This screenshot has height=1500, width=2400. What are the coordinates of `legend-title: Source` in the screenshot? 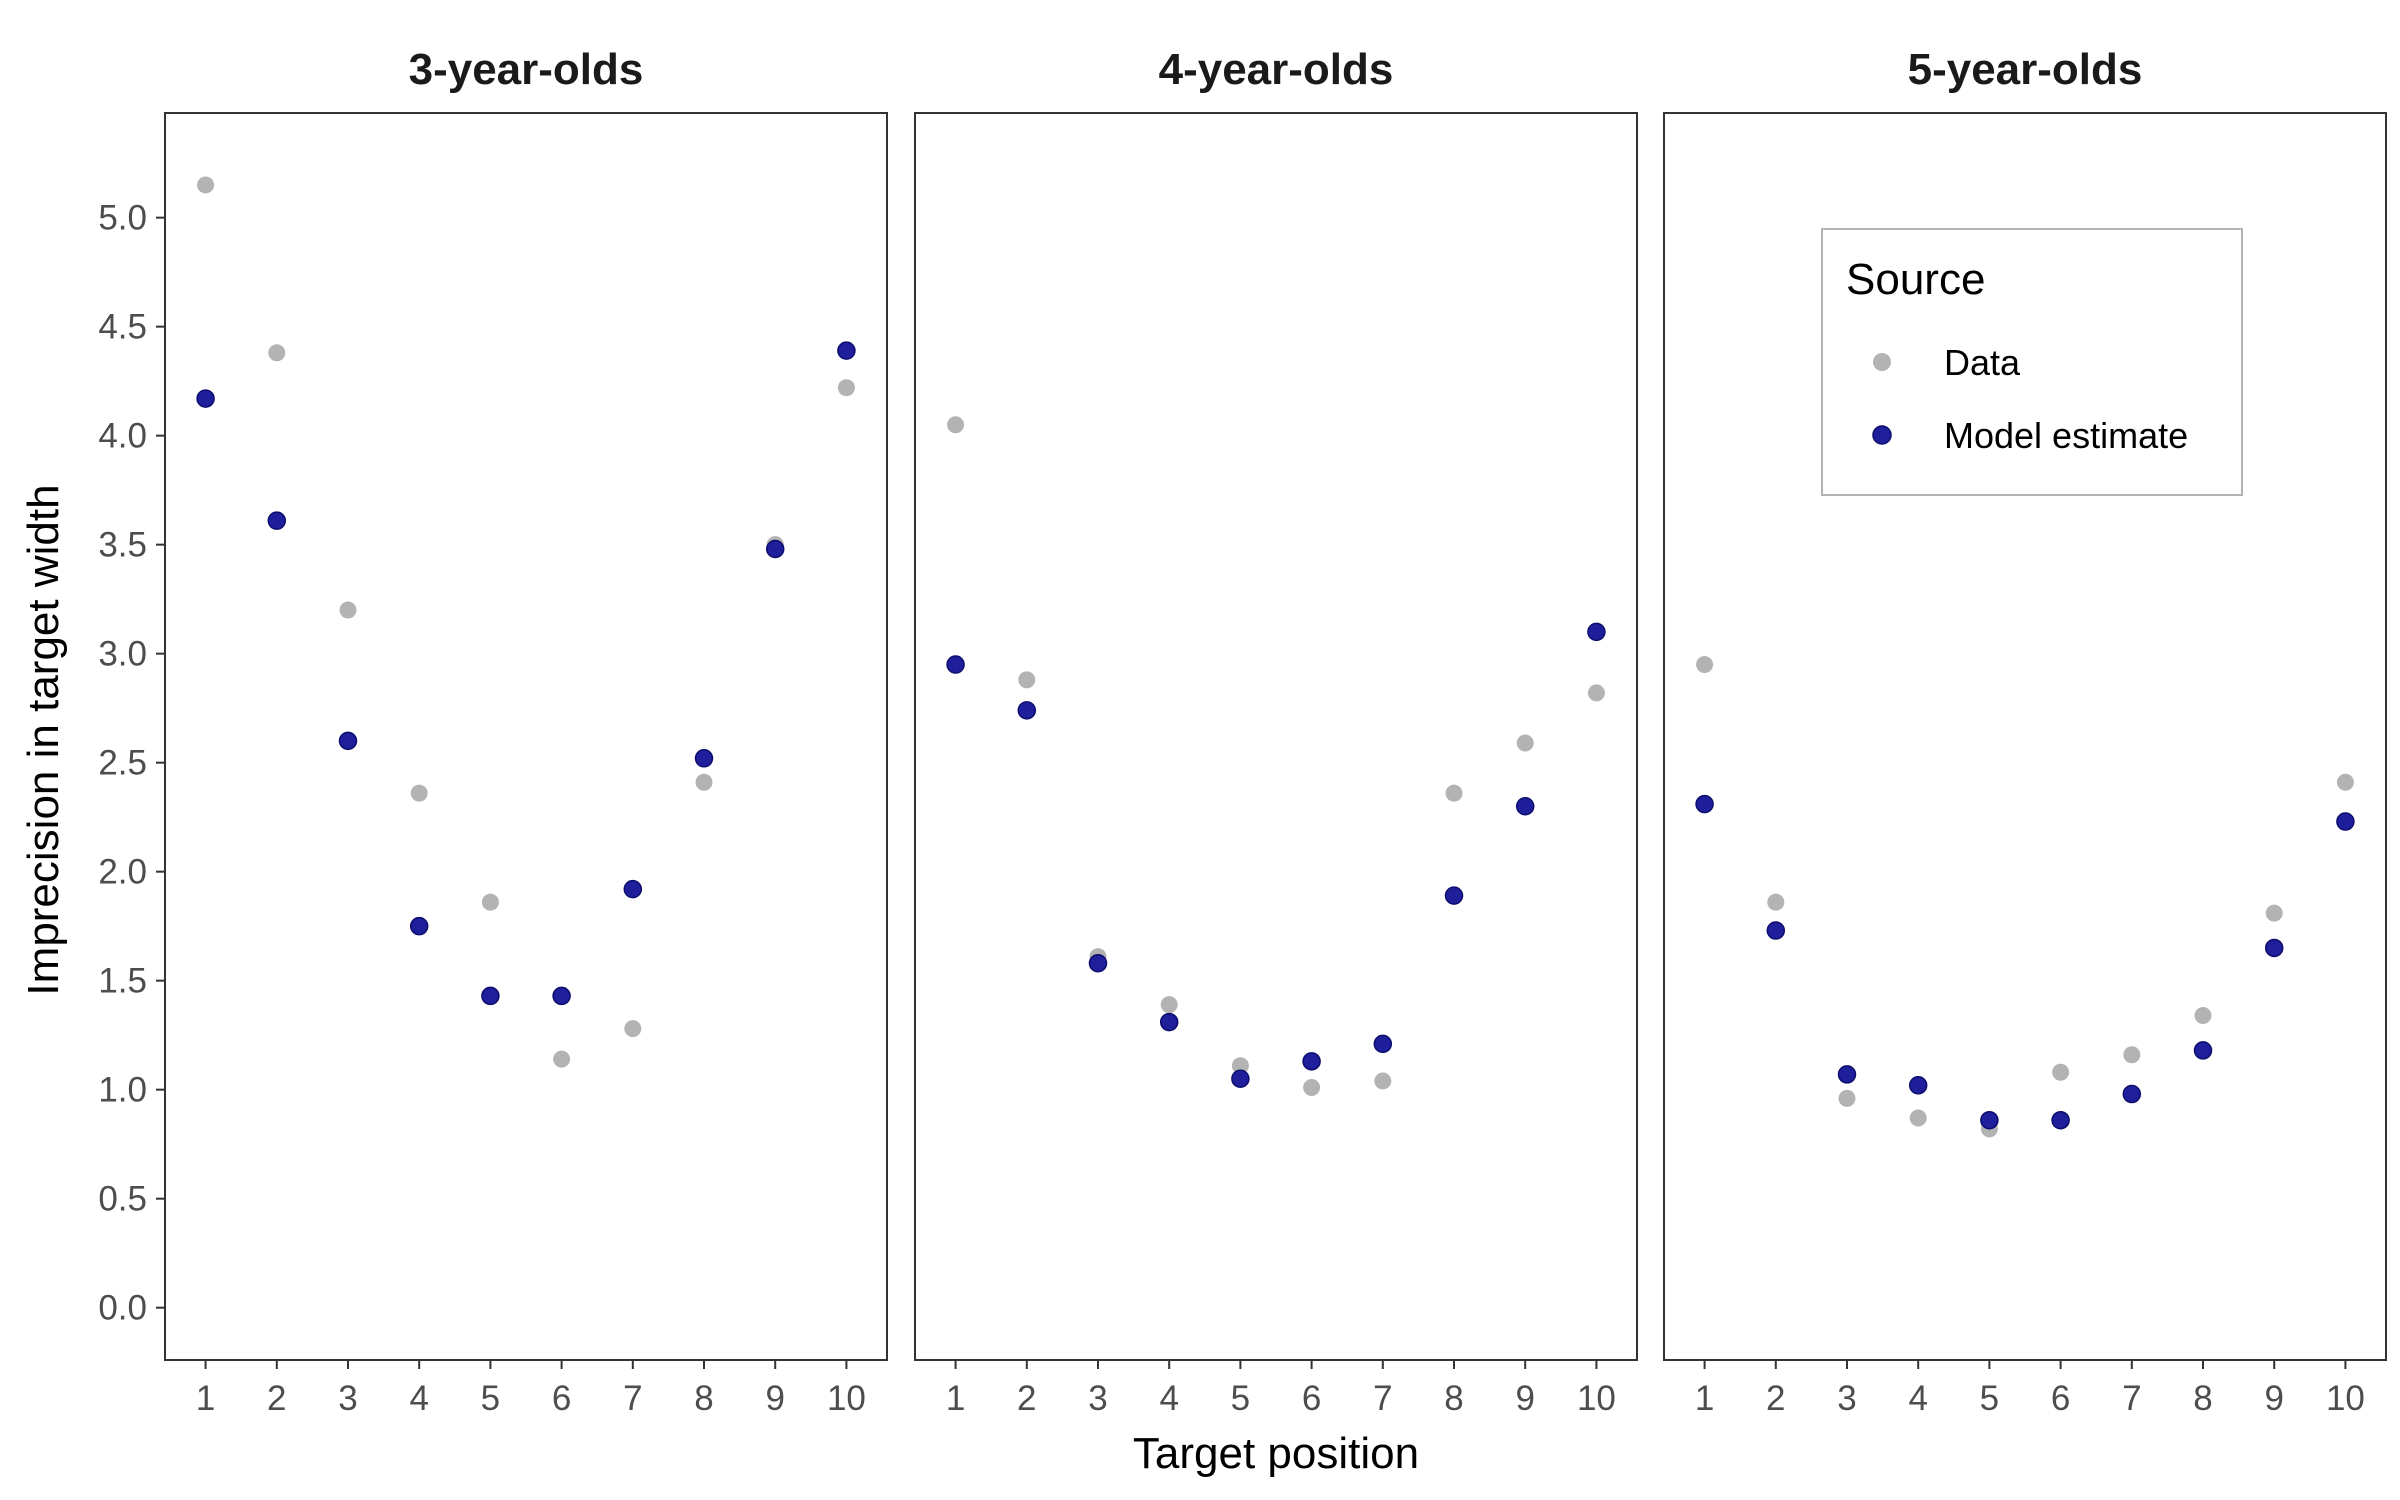 It's located at (1915, 279).